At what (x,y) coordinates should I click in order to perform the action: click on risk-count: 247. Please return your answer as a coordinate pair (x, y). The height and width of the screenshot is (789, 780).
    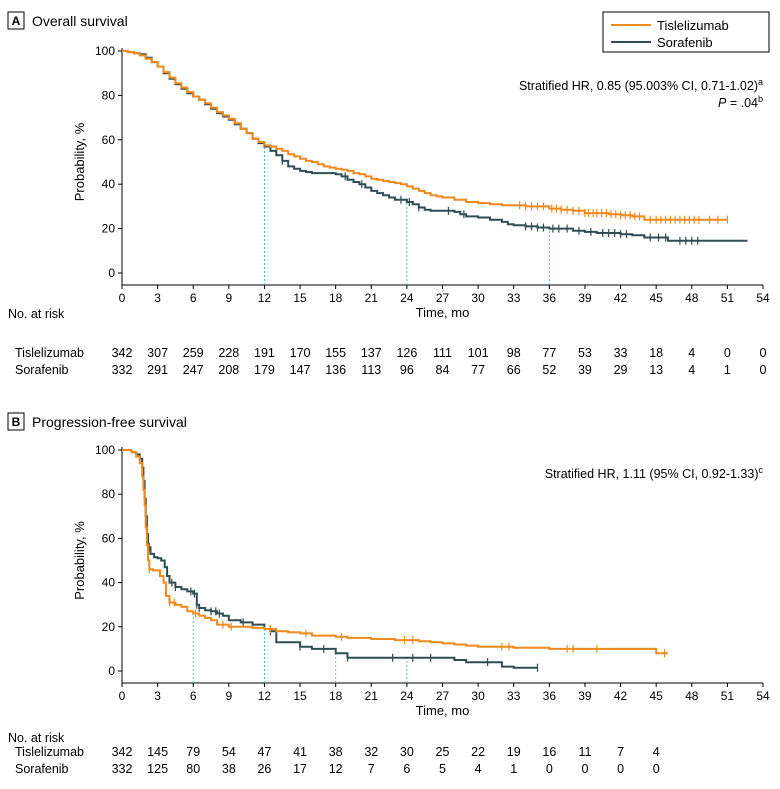
    Looking at the image, I should click on (193, 370).